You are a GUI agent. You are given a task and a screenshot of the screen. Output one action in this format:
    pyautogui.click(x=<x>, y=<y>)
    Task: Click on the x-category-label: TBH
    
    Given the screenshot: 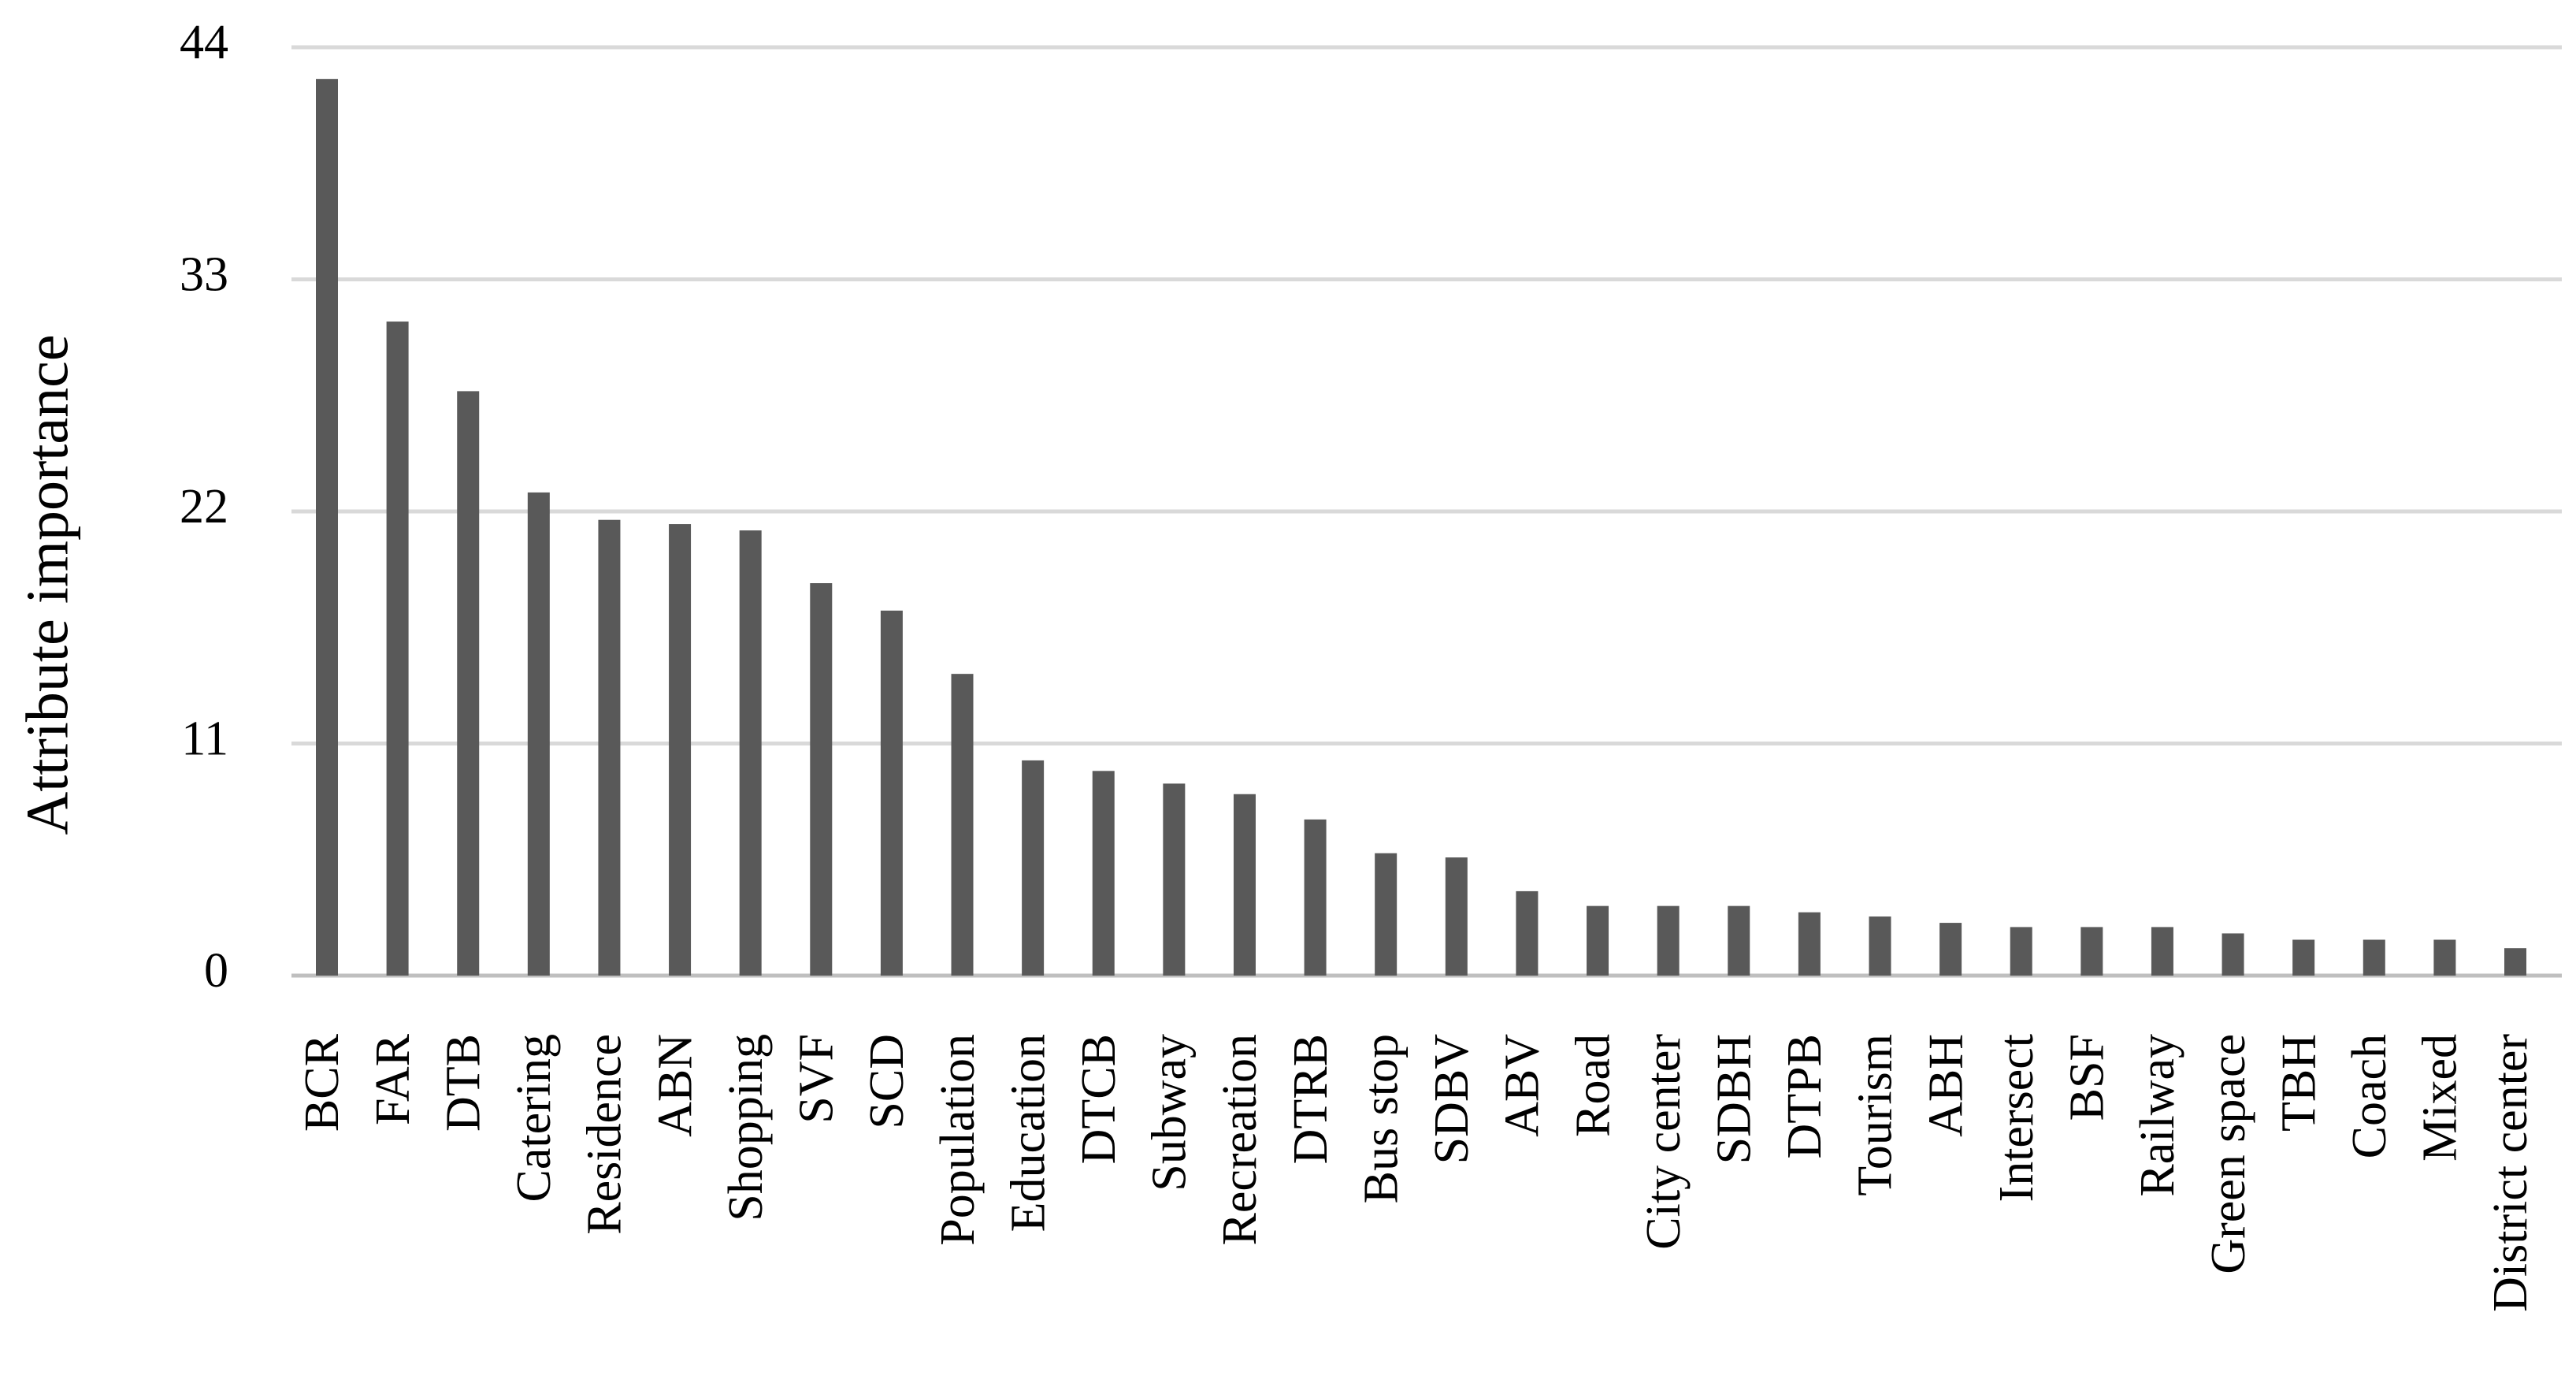 What is the action you would take?
    pyautogui.click(x=2298, y=1083)
    